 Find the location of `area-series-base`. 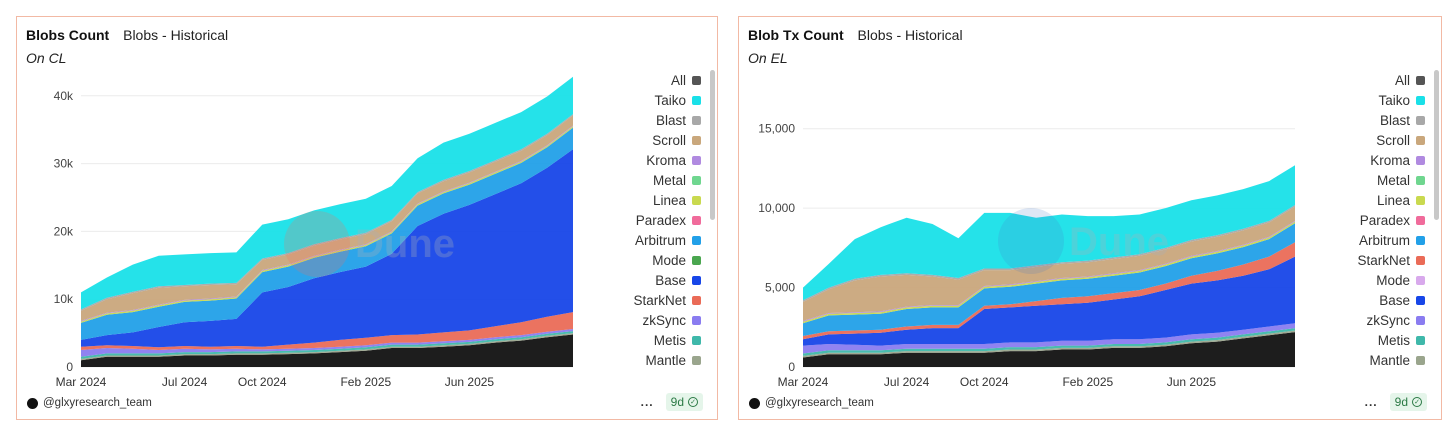

area-series-base is located at coordinates (1049, 301).